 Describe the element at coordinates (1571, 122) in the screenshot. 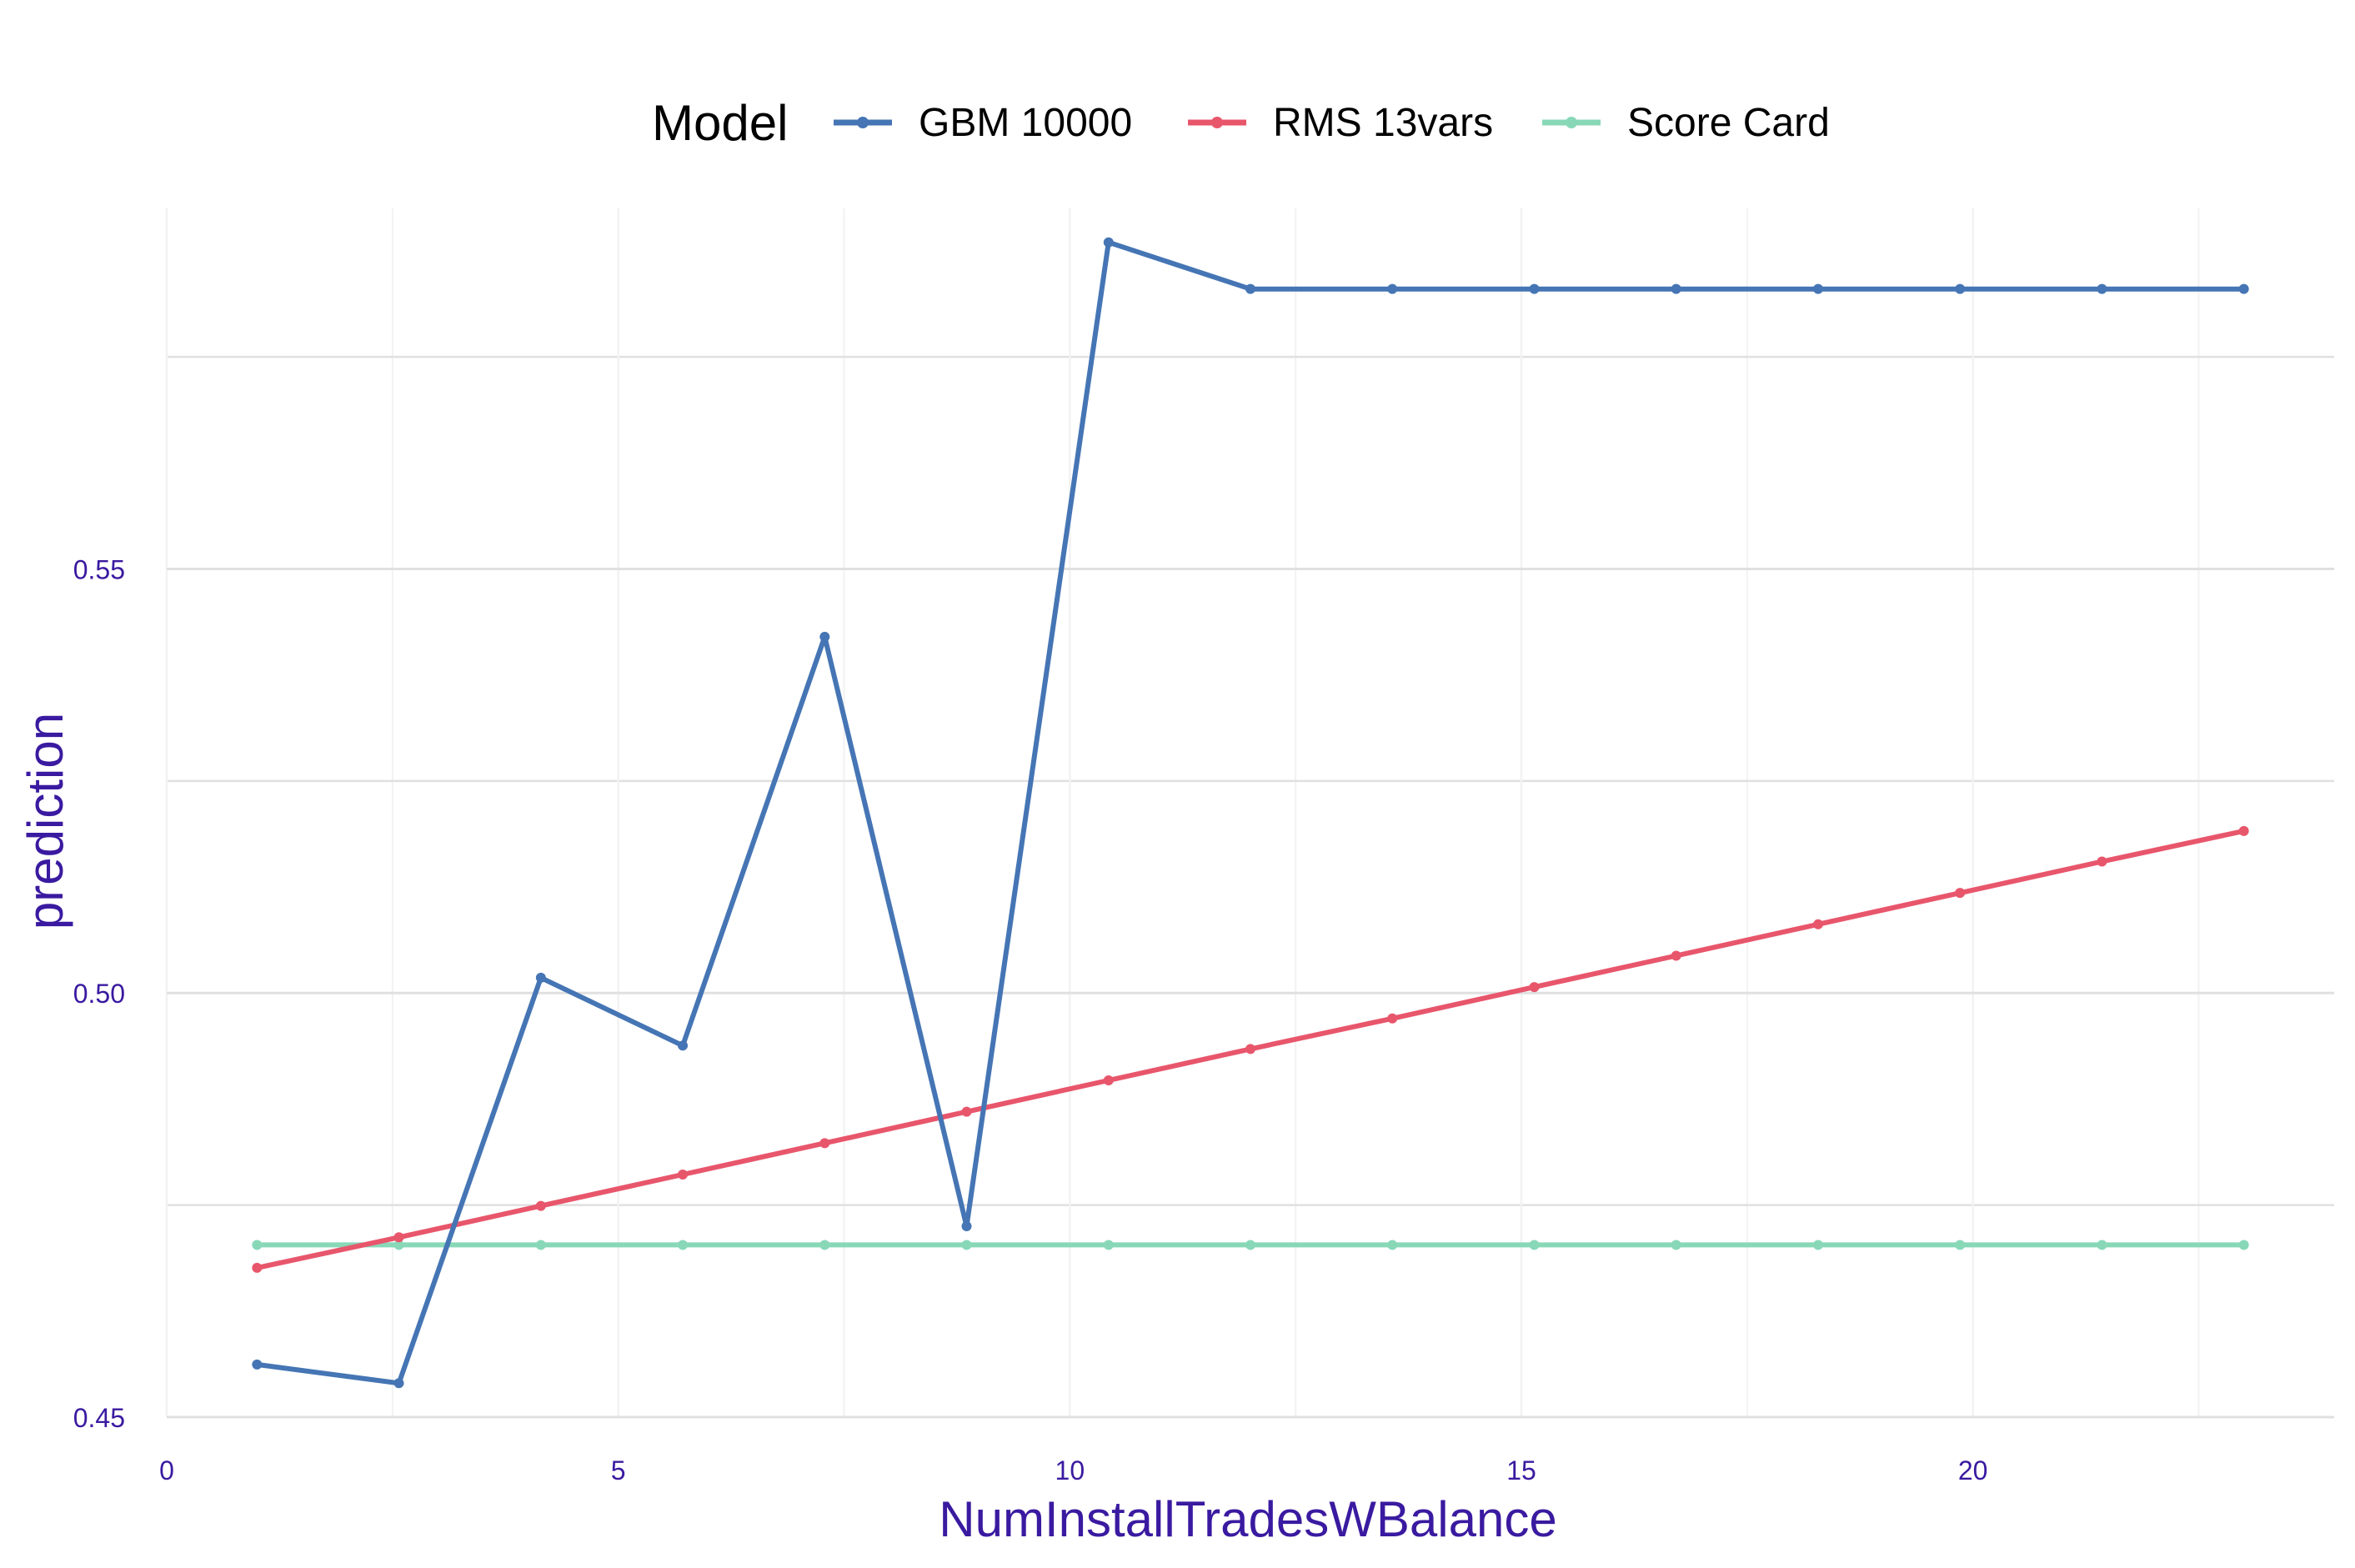

I see `legend-key-point-score-card` at that location.